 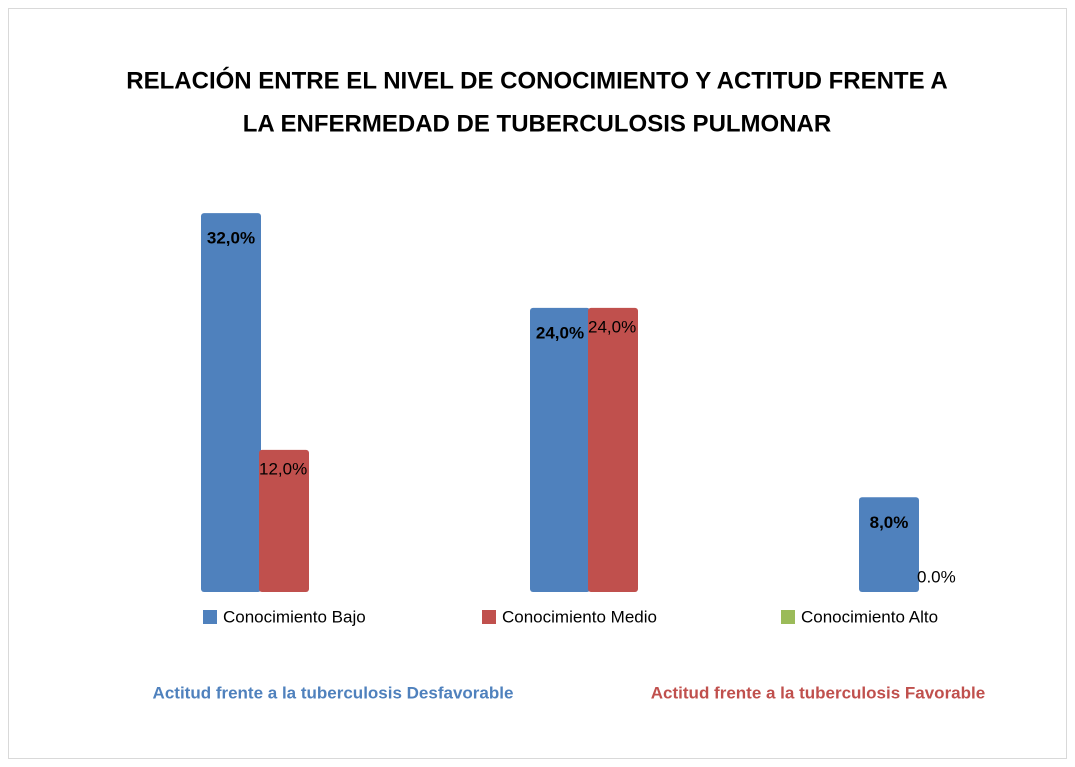 What do you see at coordinates (579, 616) in the screenshot?
I see `legend-label: Conocimiento Medio` at bounding box center [579, 616].